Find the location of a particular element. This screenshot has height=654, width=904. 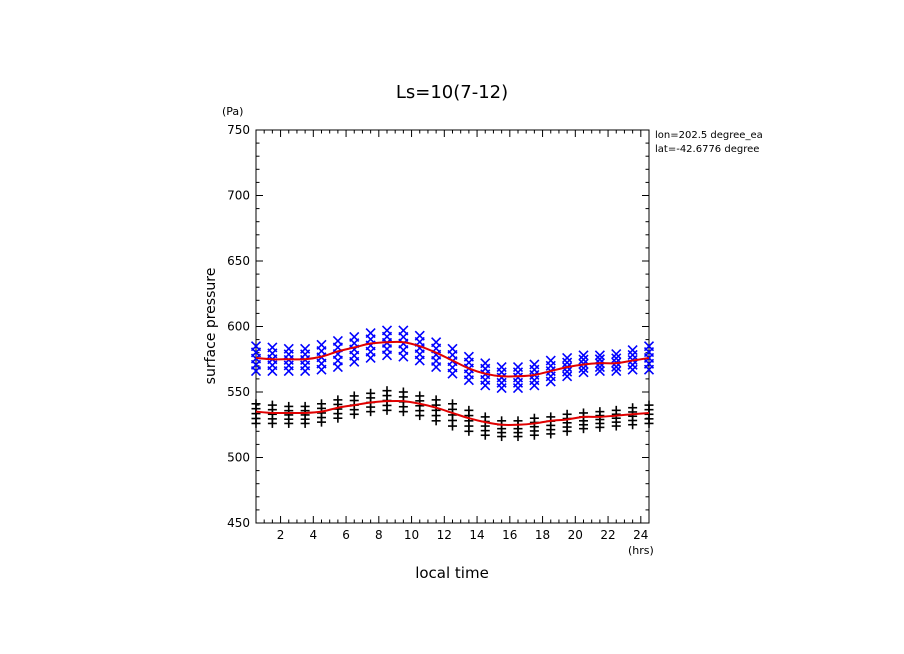

y-tick-label: 700 is located at coordinates (238, 196).